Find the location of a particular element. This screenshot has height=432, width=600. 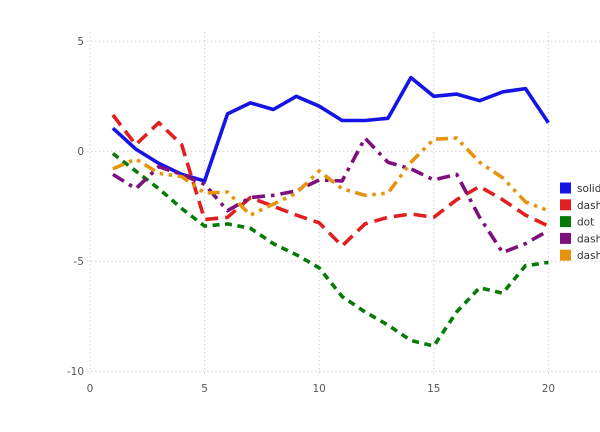

legend-label-dashdotdot: dashdotdot is located at coordinates (588, 256).